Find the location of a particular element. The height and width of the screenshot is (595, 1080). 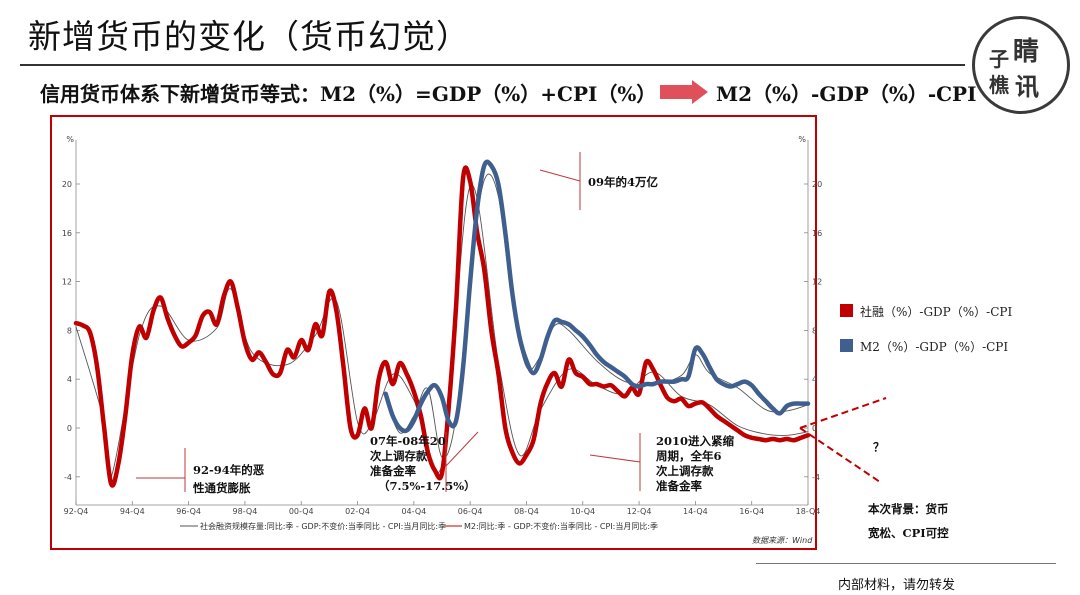

footer-note: 内部材料，请勿转发 is located at coordinates (897, 585).